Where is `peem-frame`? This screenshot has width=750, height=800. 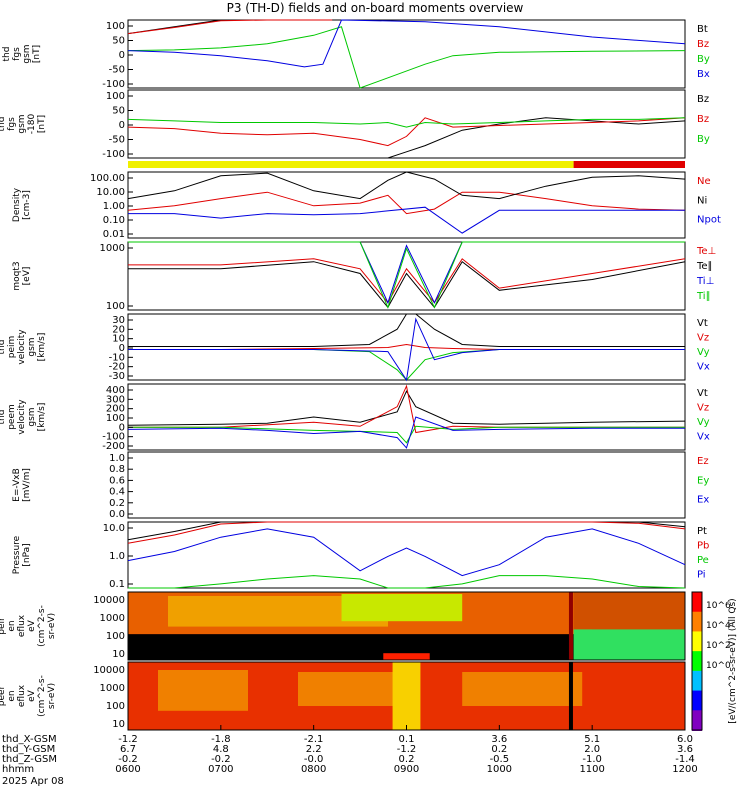 peem-frame is located at coordinates (406, 417).